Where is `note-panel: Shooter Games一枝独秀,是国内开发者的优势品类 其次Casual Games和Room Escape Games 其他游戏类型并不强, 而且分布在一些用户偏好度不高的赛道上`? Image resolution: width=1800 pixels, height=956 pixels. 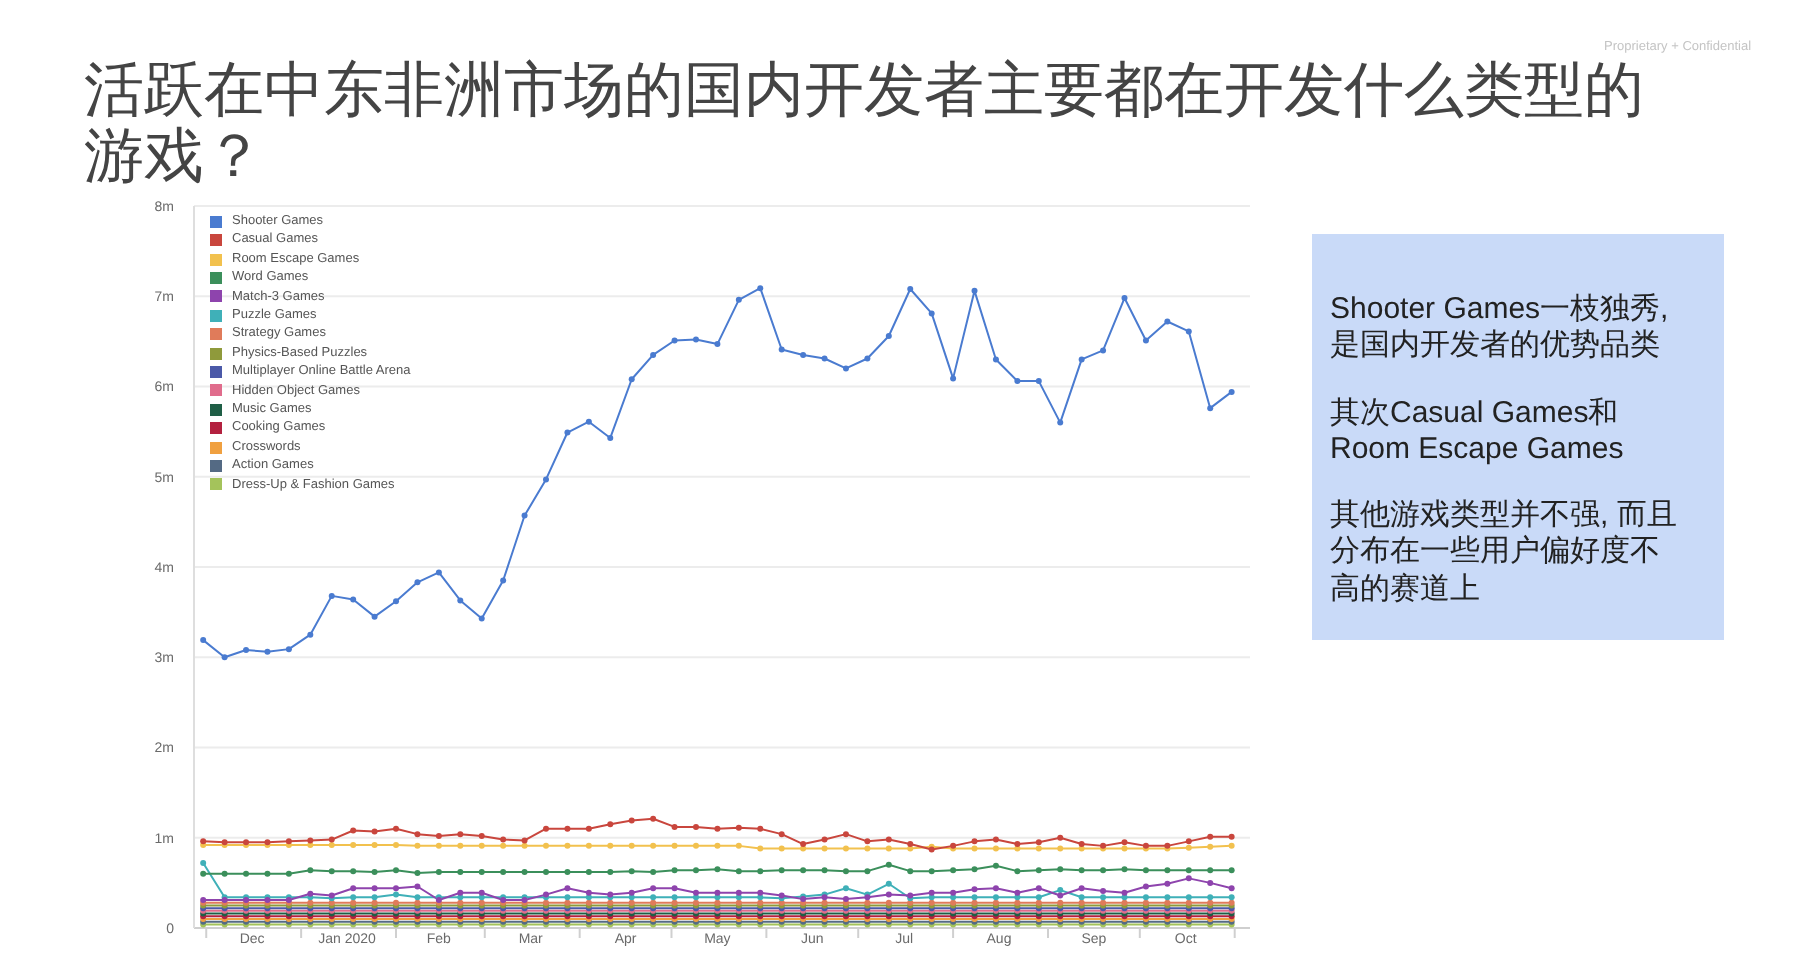 note-panel: Shooter Games一枝独秀,是国内开发者的优势品类 其次Casual Games和Room Escape Games 其他游戏类型并不强, 而且分布在一些用户偏好度不高的赛道上 is located at coordinates (1518, 437).